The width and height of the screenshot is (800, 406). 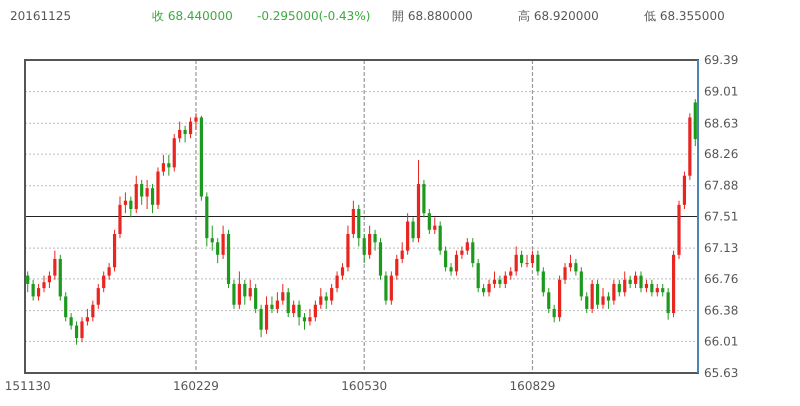 What do you see at coordinates (721, 248) in the screenshot?
I see `y-tick-label: 67.13` at bounding box center [721, 248].